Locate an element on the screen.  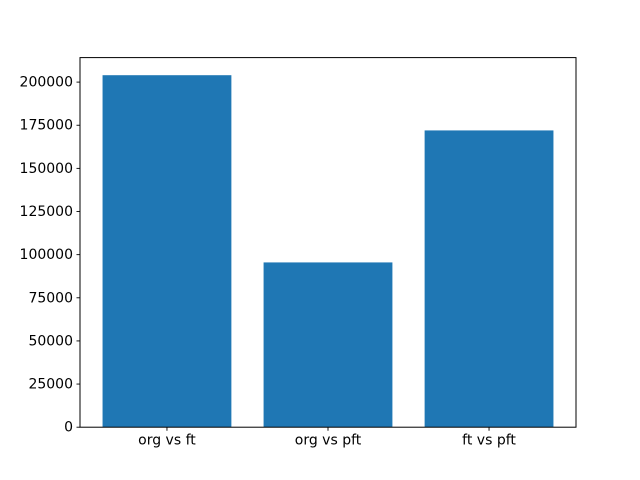
y-tick-label: 75000 is located at coordinates (50, 298).